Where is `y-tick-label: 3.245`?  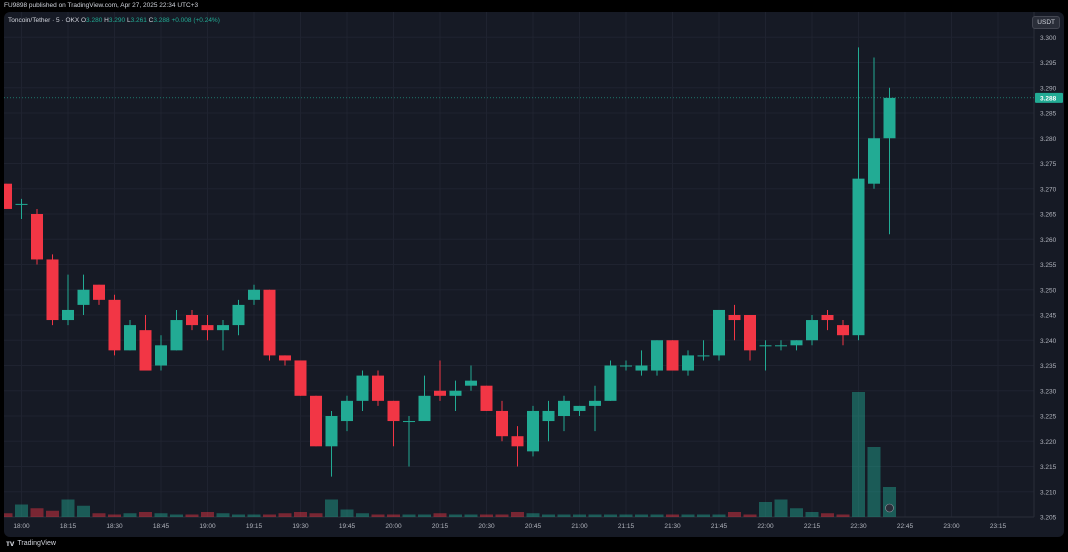 y-tick-label: 3.245 is located at coordinates (1048, 316).